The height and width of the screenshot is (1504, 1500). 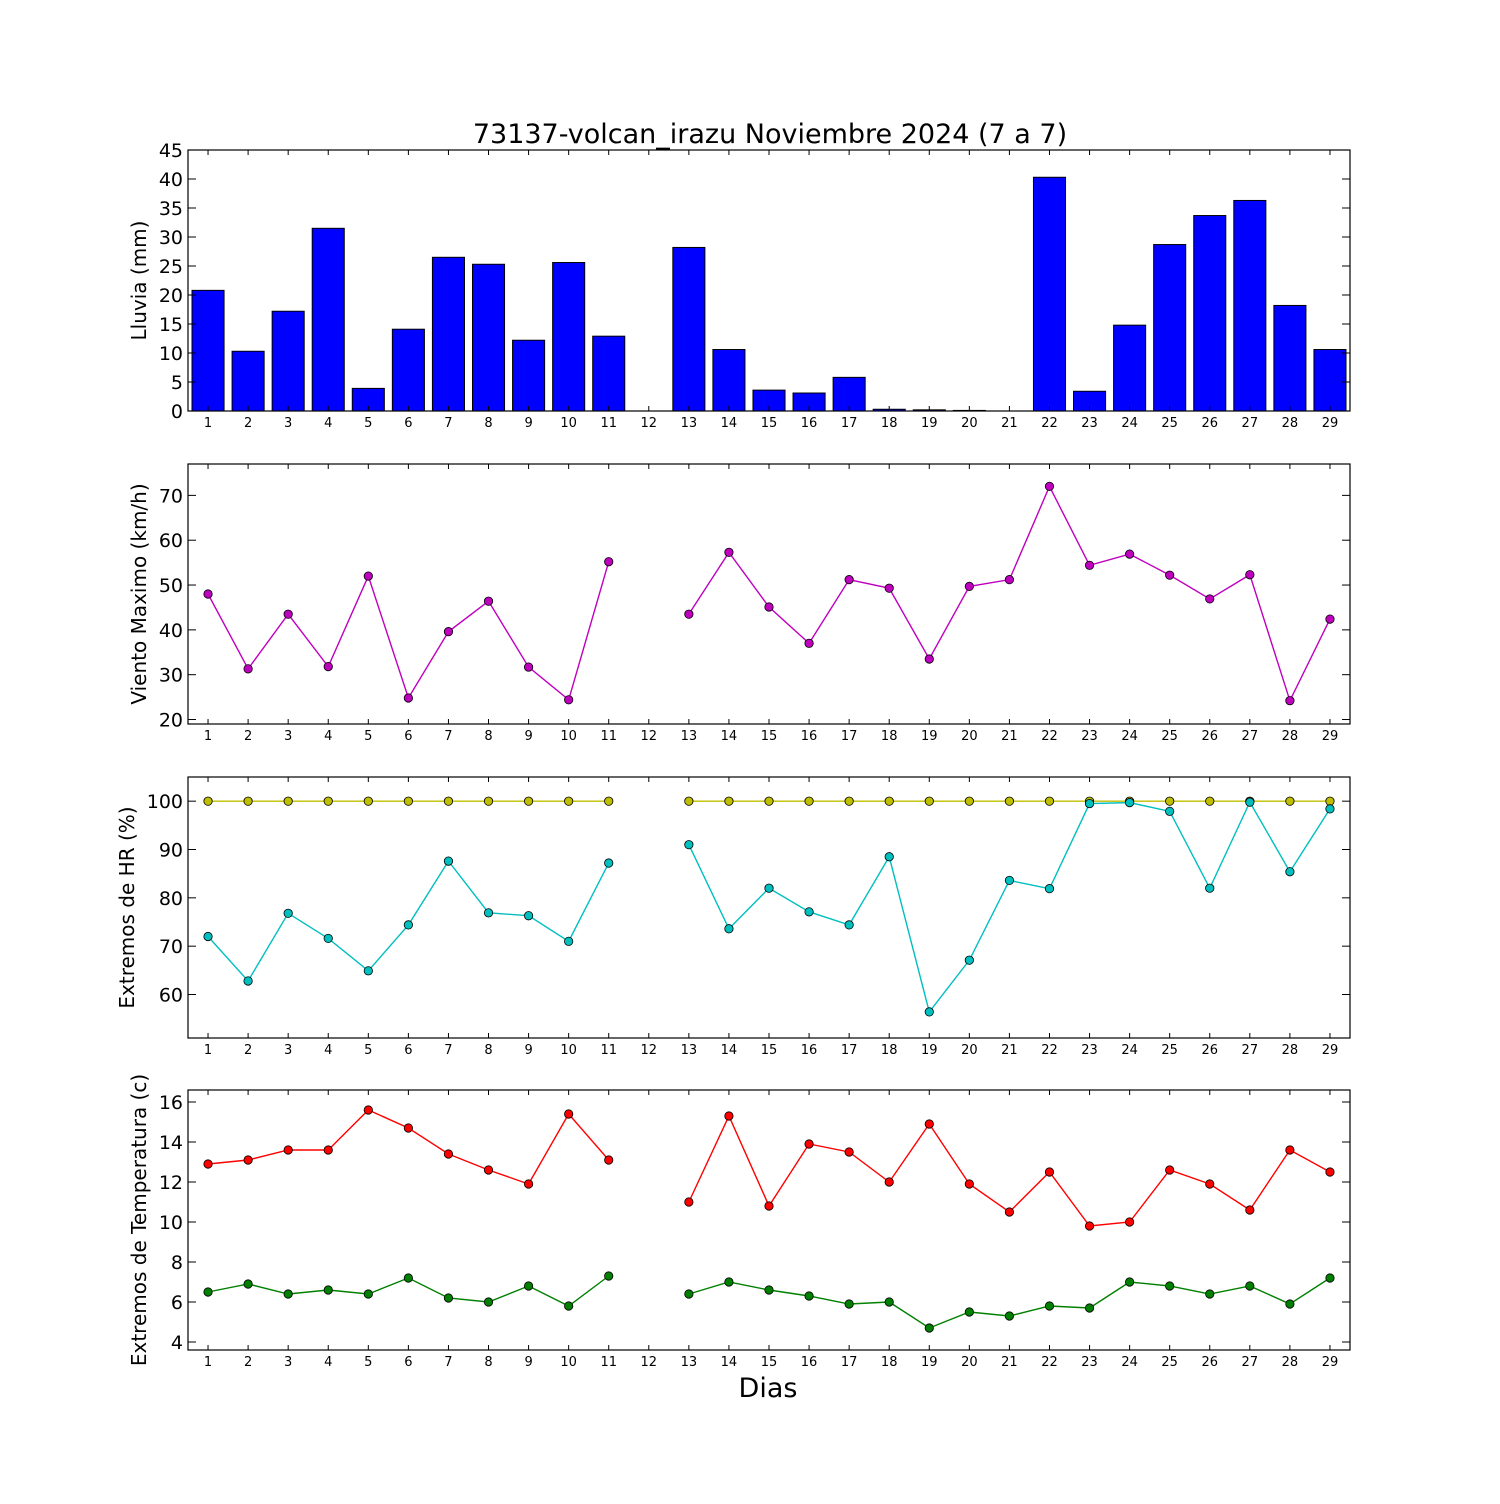 I want to click on x-tick-label: 20, so click(x=969, y=1362).